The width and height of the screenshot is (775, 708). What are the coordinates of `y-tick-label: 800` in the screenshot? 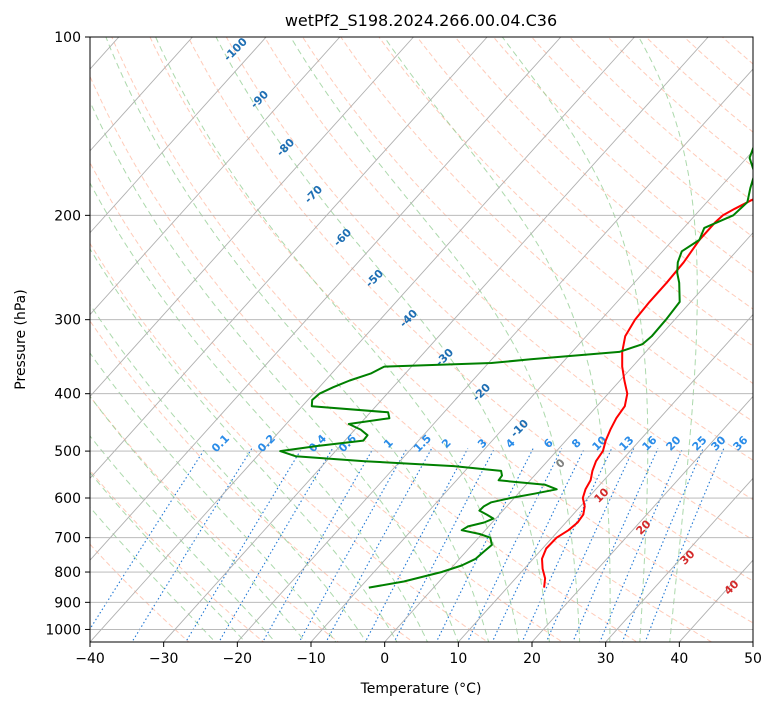 It's located at (67, 573).